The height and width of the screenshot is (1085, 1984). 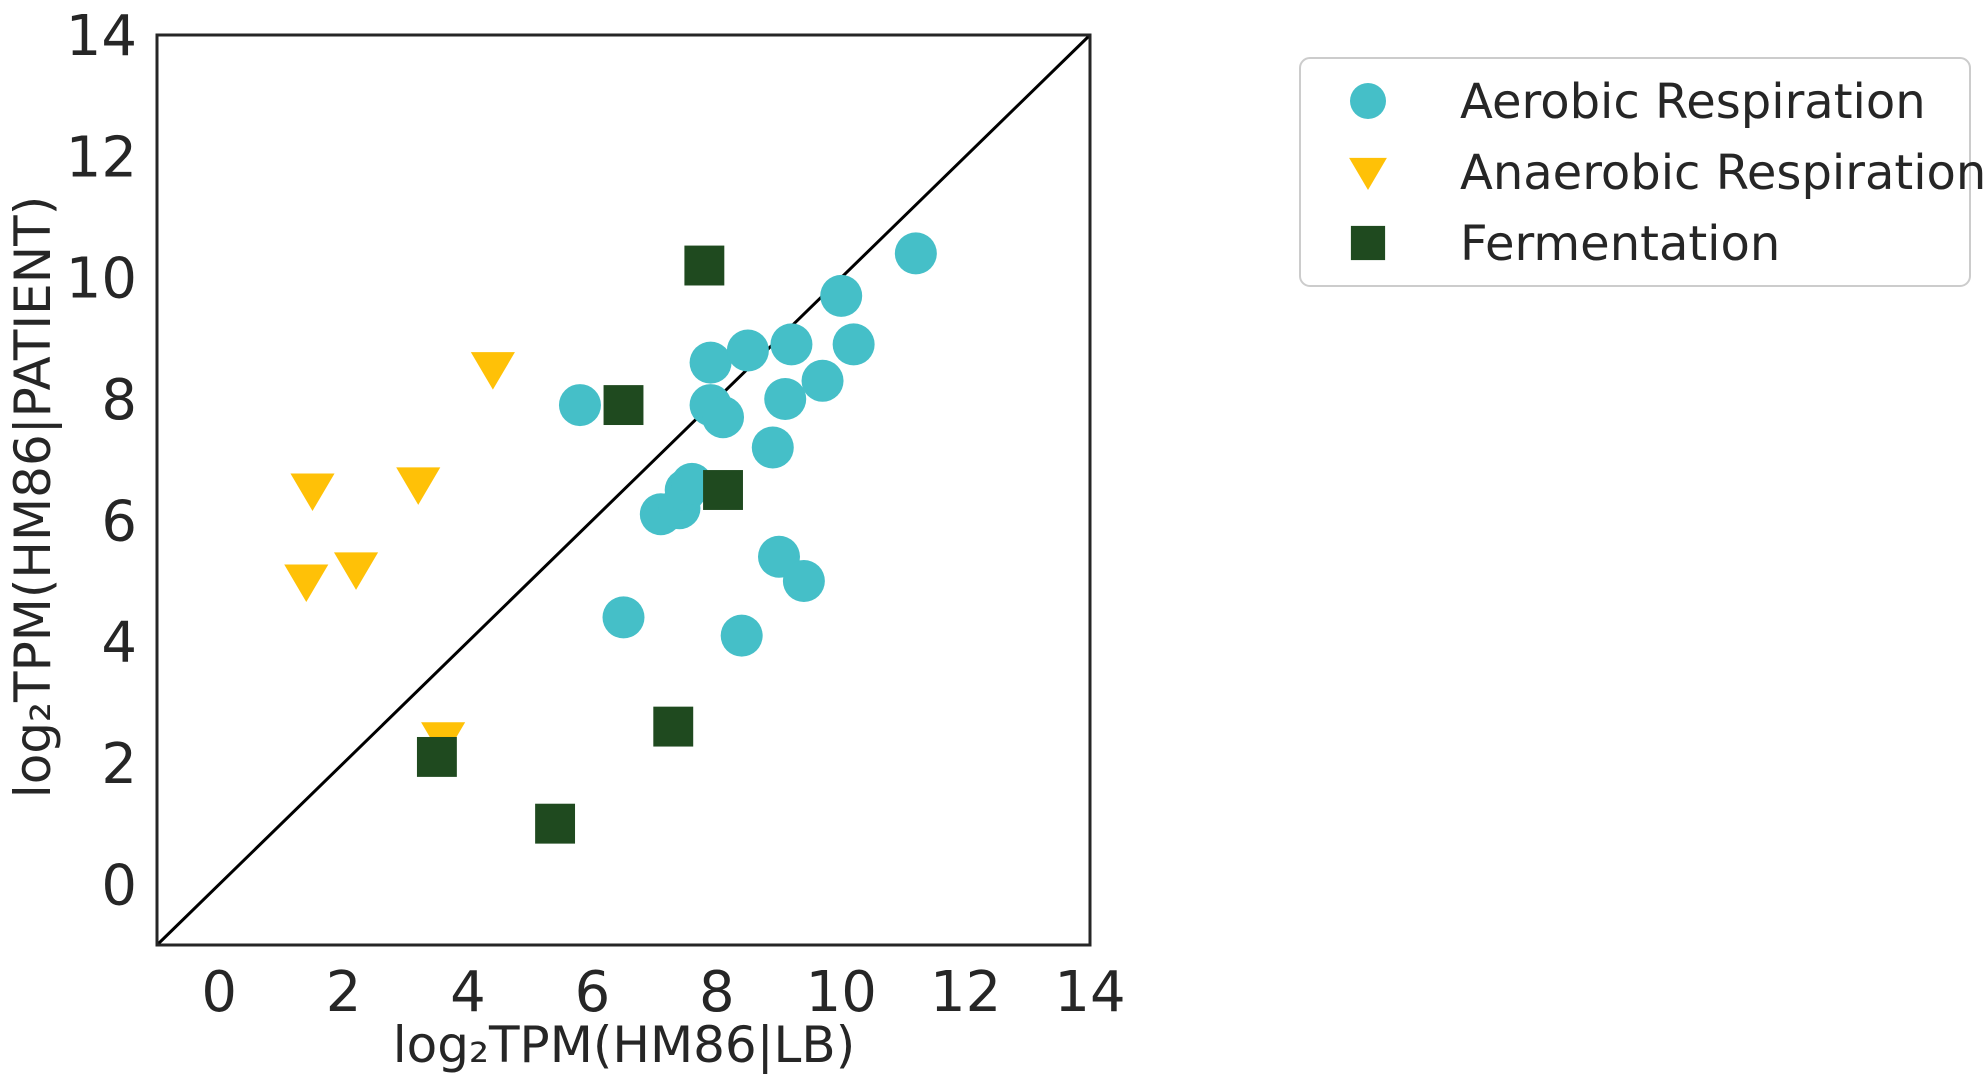 What do you see at coordinates (1368, 243) in the screenshot?
I see `legend-marker-fermentation` at bounding box center [1368, 243].